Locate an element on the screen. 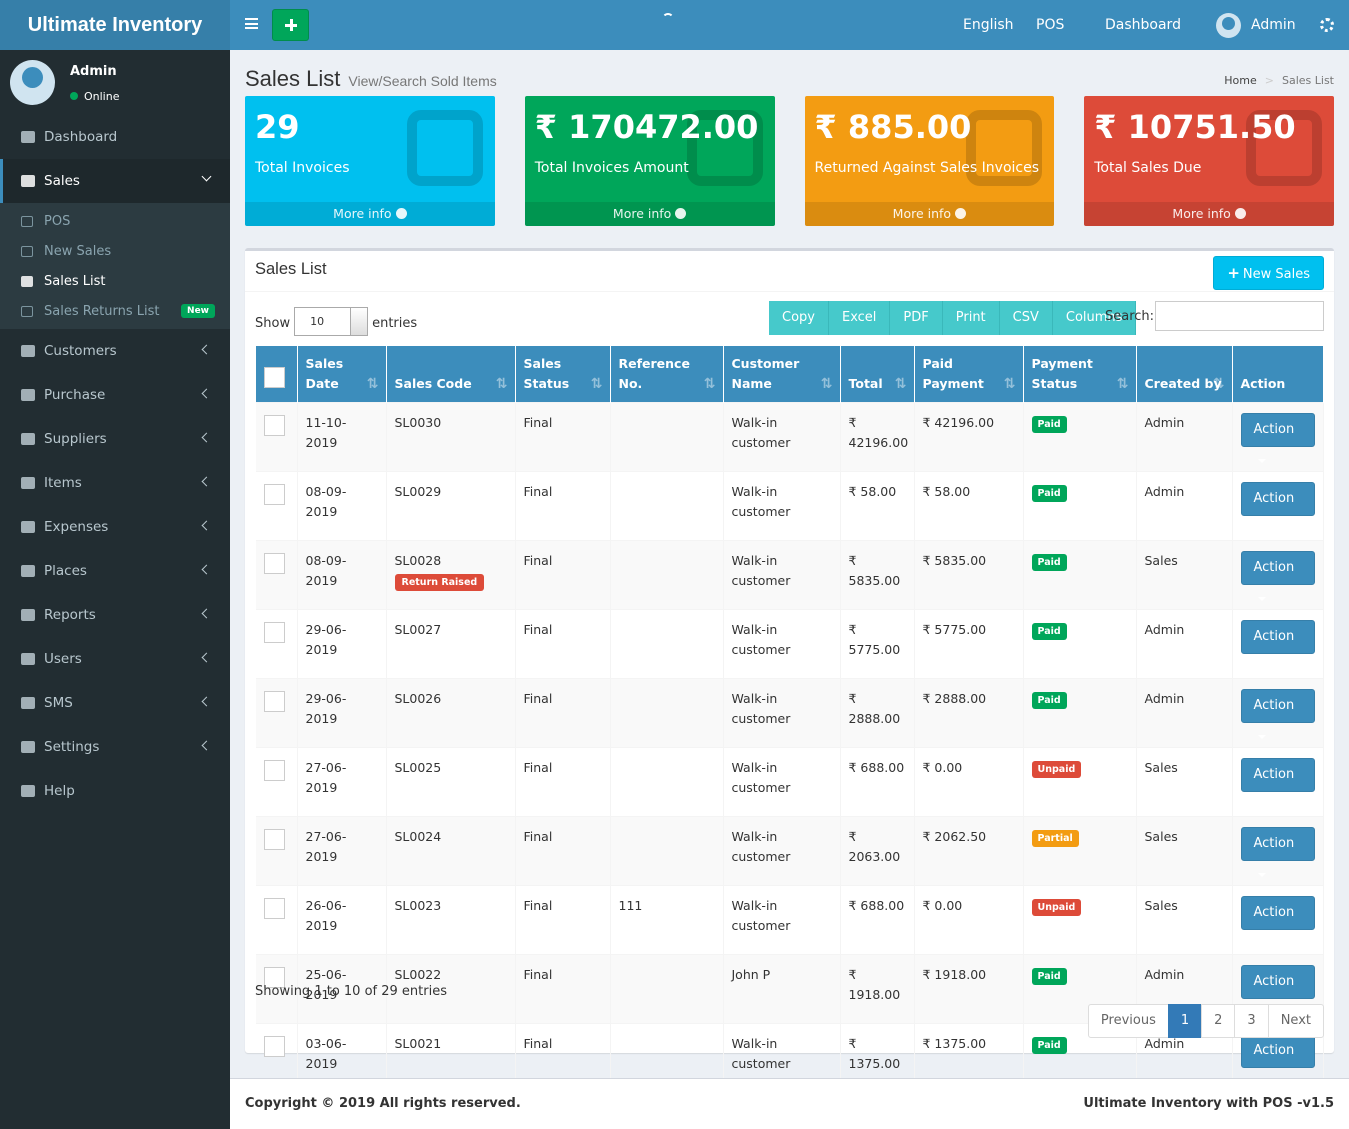  menu-item: Users is located at coordinates (115, 659).